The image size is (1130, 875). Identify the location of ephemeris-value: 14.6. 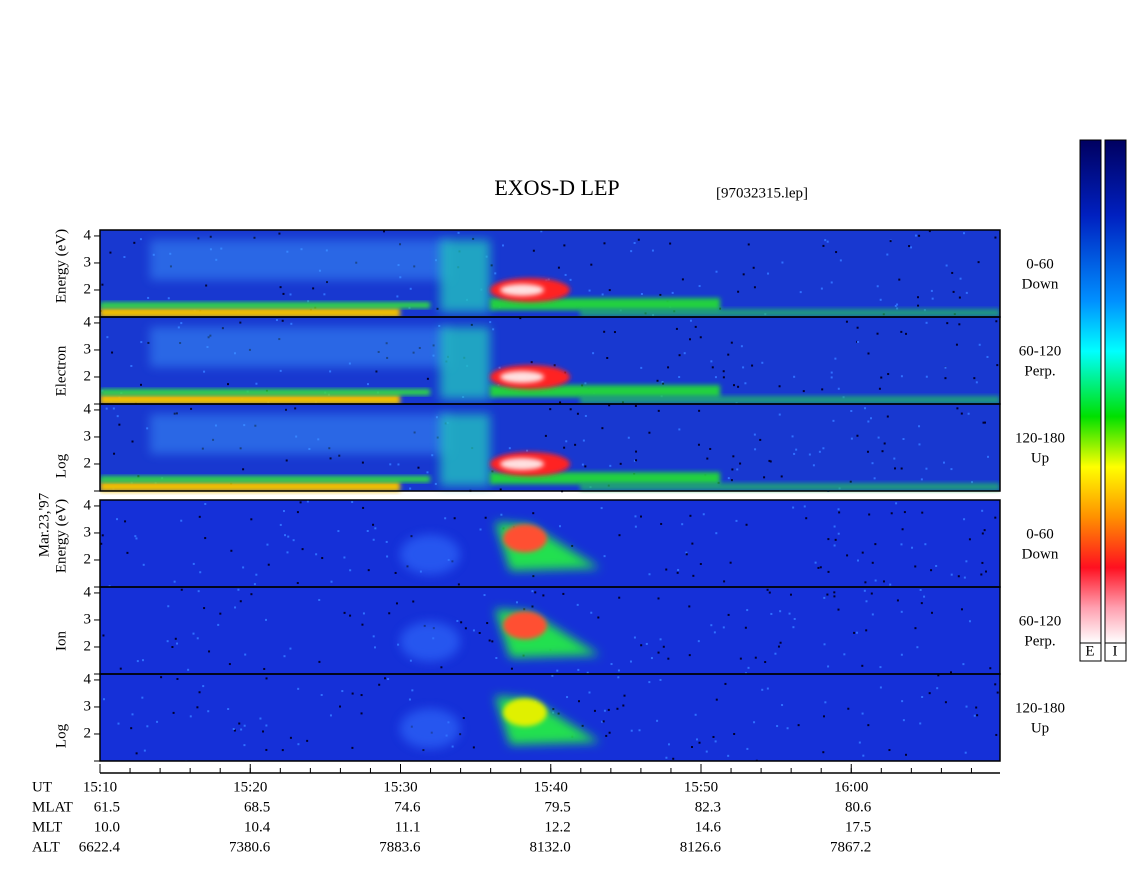
(708, 827).